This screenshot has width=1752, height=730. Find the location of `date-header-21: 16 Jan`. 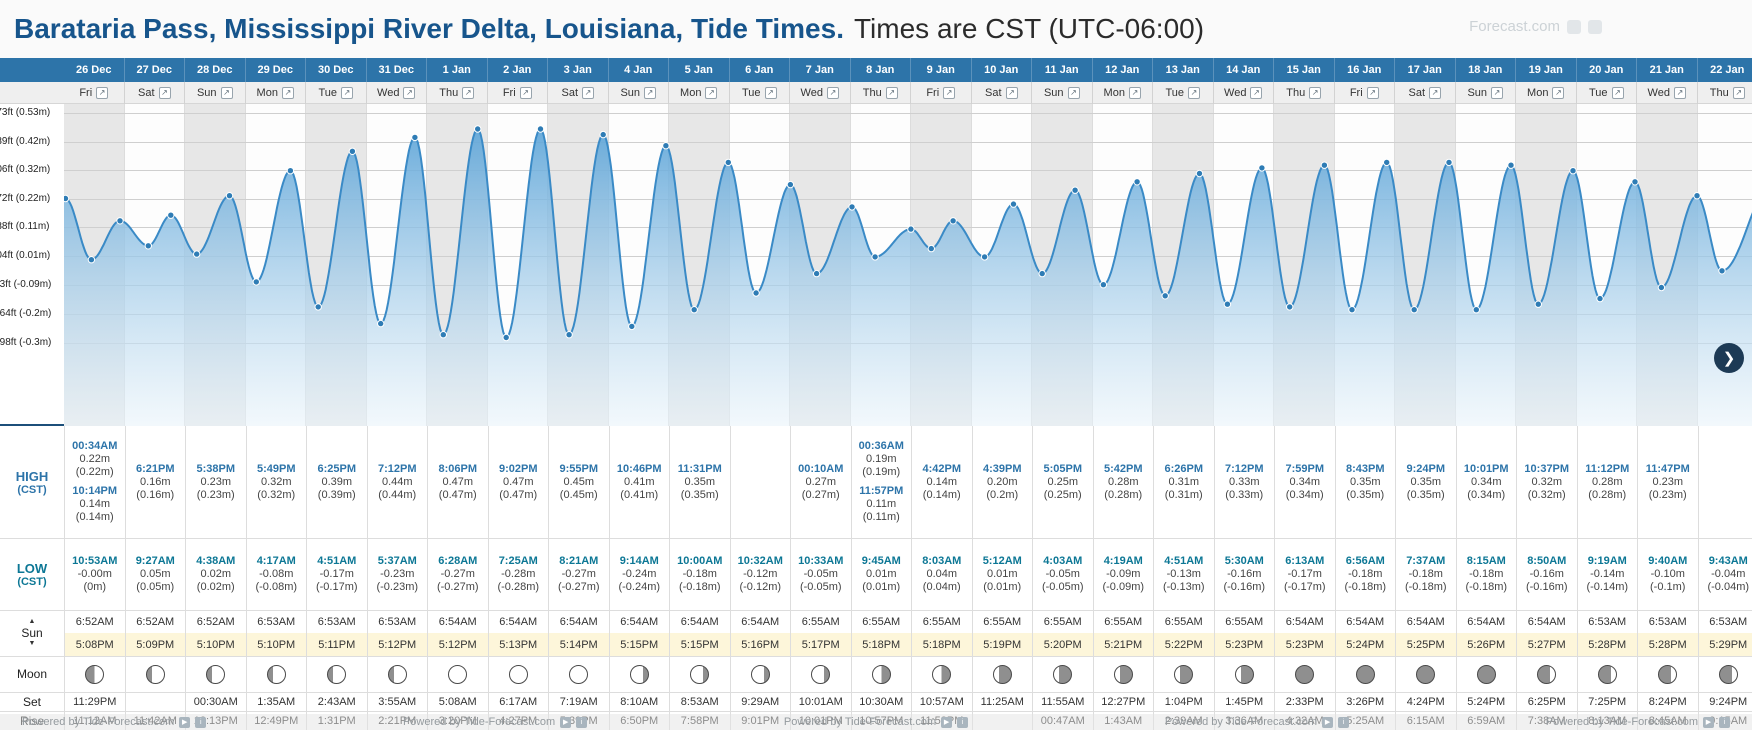

date-header-21: 16 Jan is located at coordinates (1365, 70).